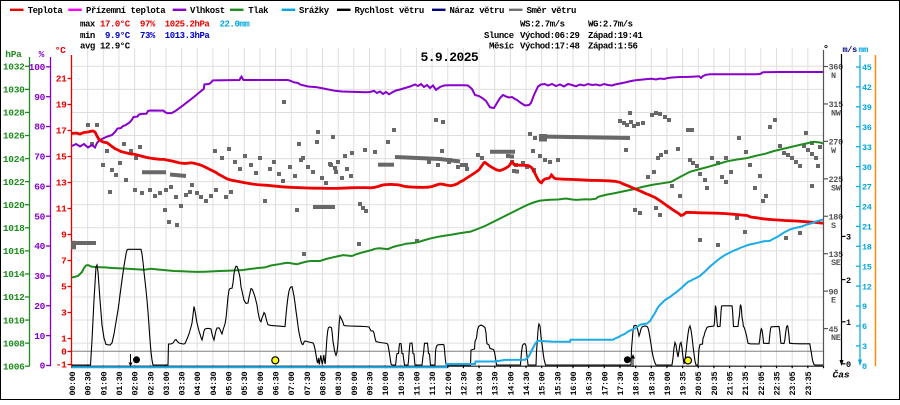  What do you see at coordinates (543, 383) in the screenshot?
I see `svg-text: 15:00` at bounding box center [543, 383].